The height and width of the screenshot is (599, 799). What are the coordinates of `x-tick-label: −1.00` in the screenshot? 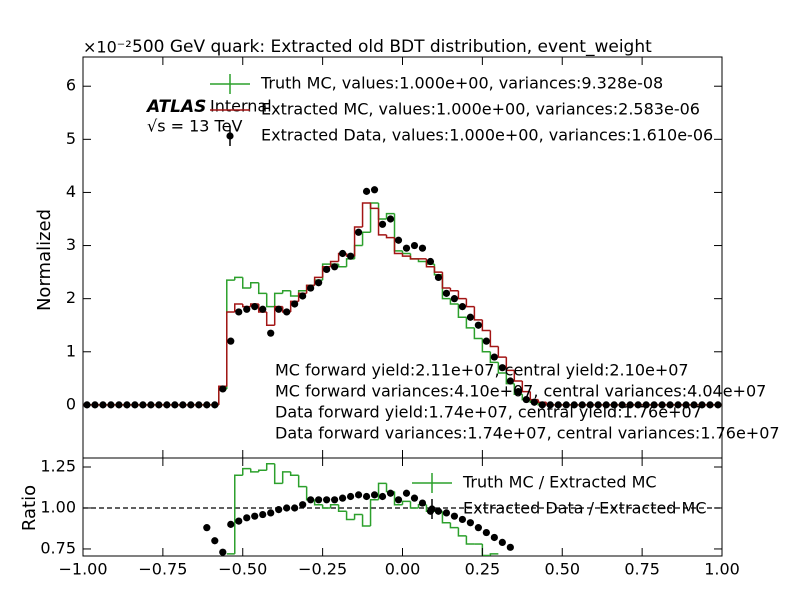 It's located at (82, 569).